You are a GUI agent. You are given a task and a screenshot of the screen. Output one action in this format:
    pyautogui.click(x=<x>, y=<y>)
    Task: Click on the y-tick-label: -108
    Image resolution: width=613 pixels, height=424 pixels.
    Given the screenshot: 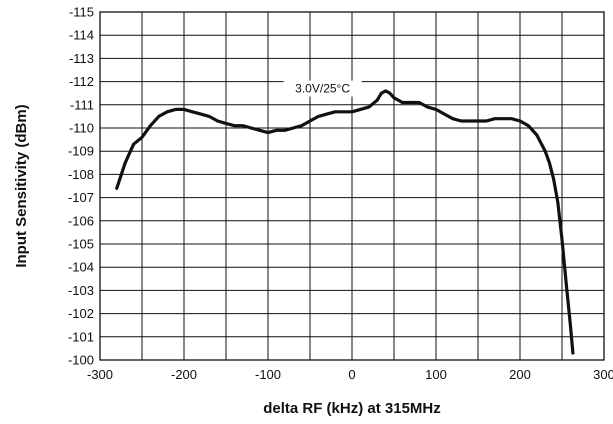 What is the action you would take?
    pyautogui.click(x=81, y=174)
    